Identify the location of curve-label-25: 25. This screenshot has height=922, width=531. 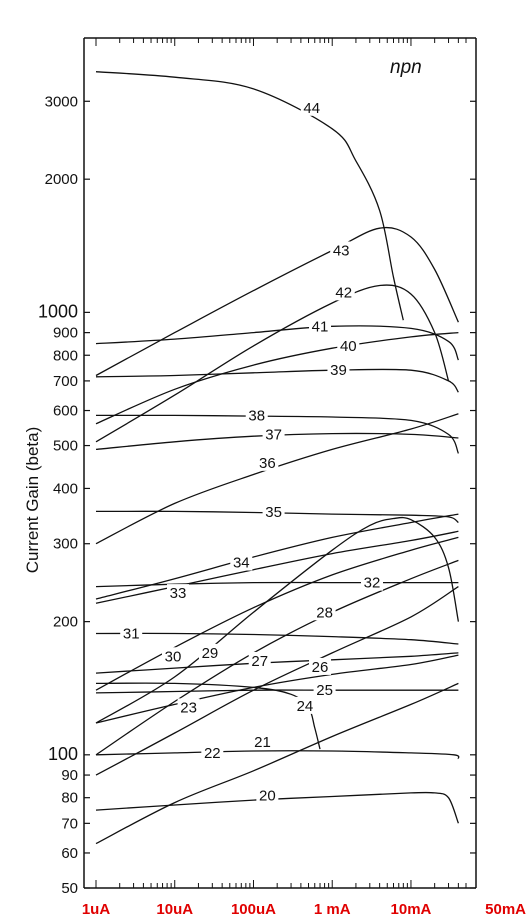
(324, 690).